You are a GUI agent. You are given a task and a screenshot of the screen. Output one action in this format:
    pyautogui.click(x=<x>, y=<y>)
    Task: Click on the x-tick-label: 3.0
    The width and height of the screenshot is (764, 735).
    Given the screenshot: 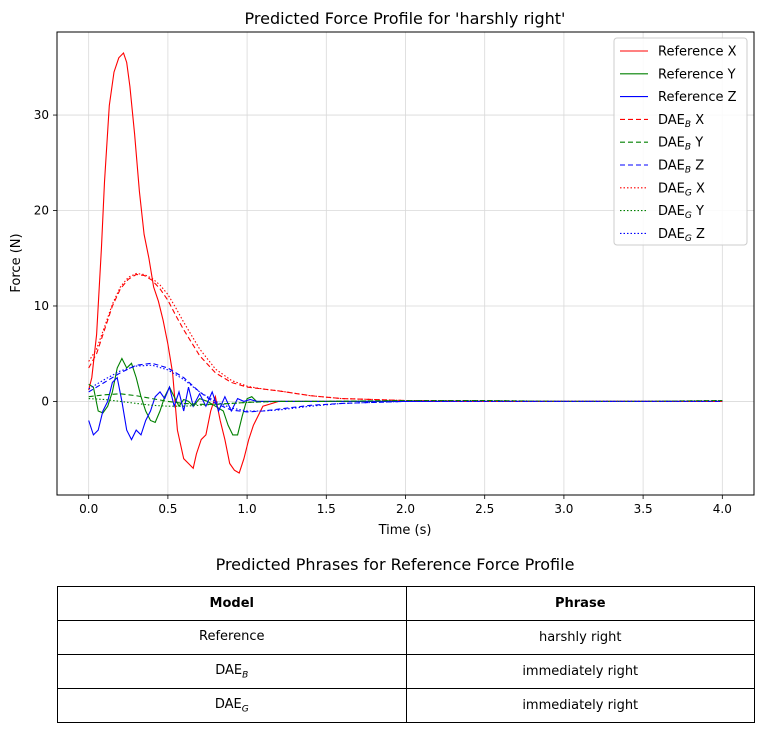 What is the action you would take?
    pyautogui.click(x=563, y=509)
    